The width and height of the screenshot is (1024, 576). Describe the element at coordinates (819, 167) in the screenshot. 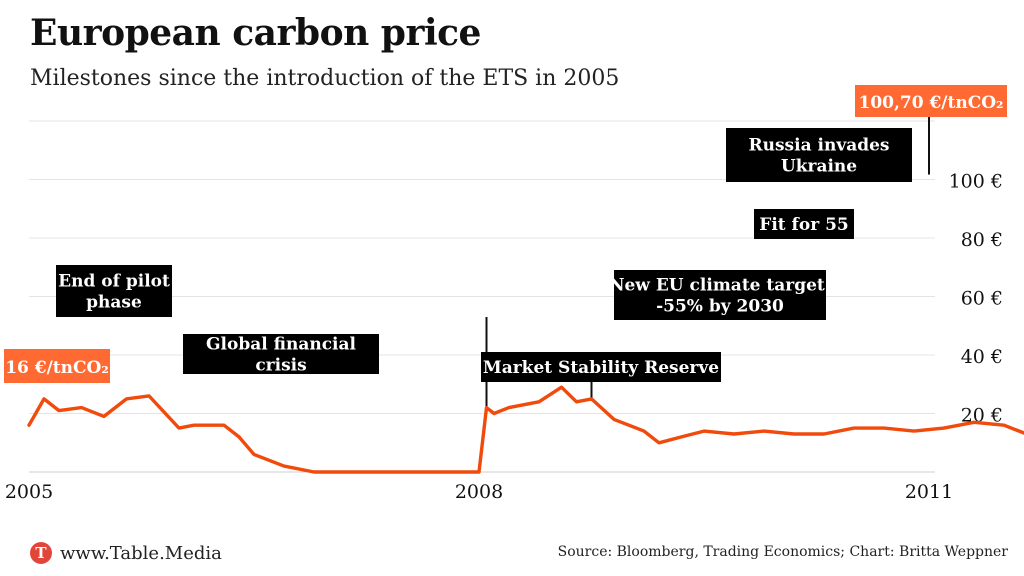

I see `annotation-text: Ukraine` at that location.